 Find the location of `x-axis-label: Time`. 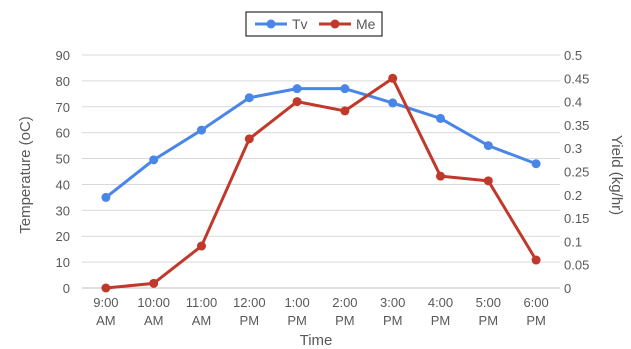

x-axis-label: Time is located at coordinates (316, 340).